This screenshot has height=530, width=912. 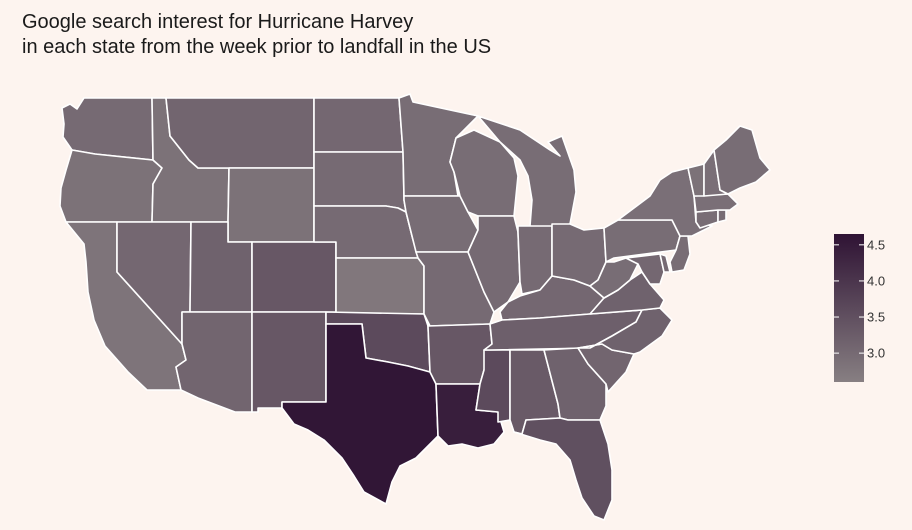 I want to click on legend-tick-label: 4.5, so click(x=876, y=244).